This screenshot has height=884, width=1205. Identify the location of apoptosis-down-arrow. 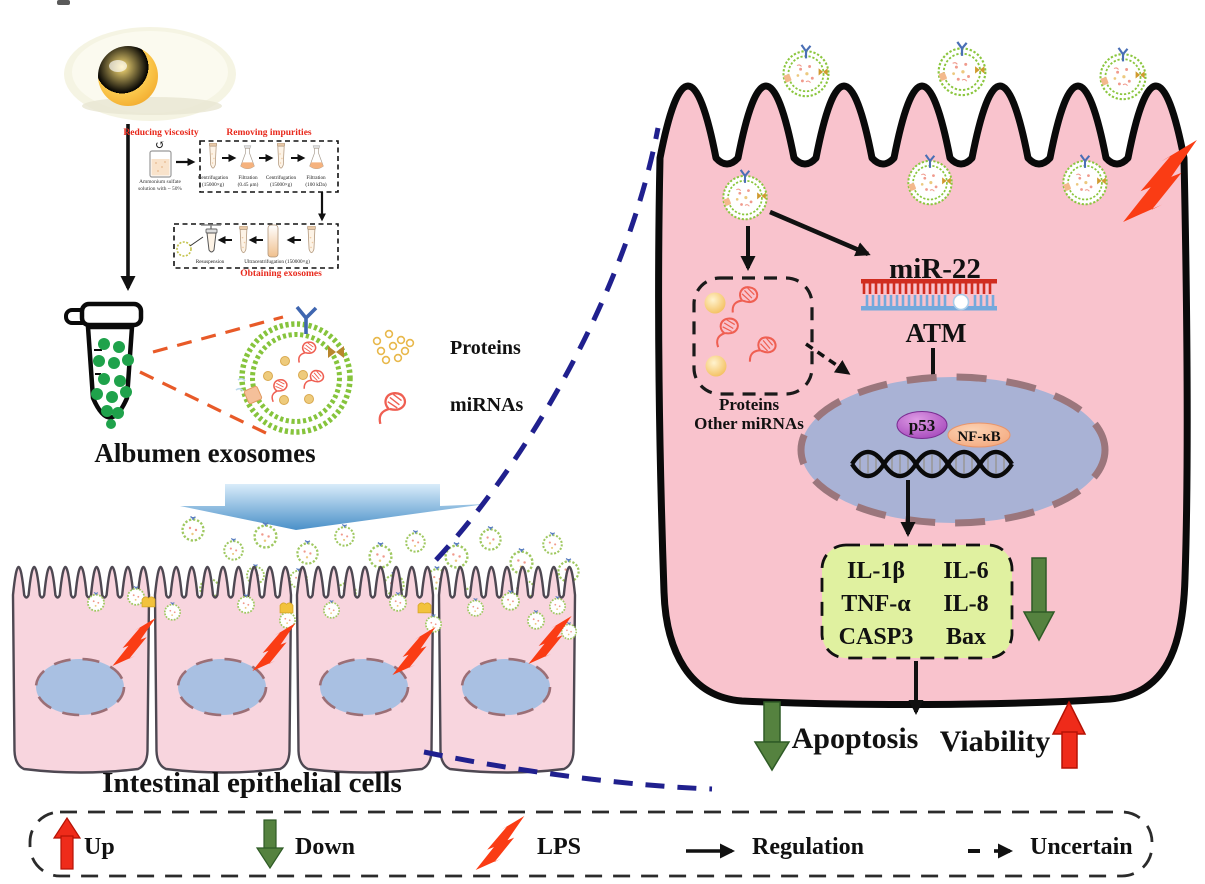
(772, 736).